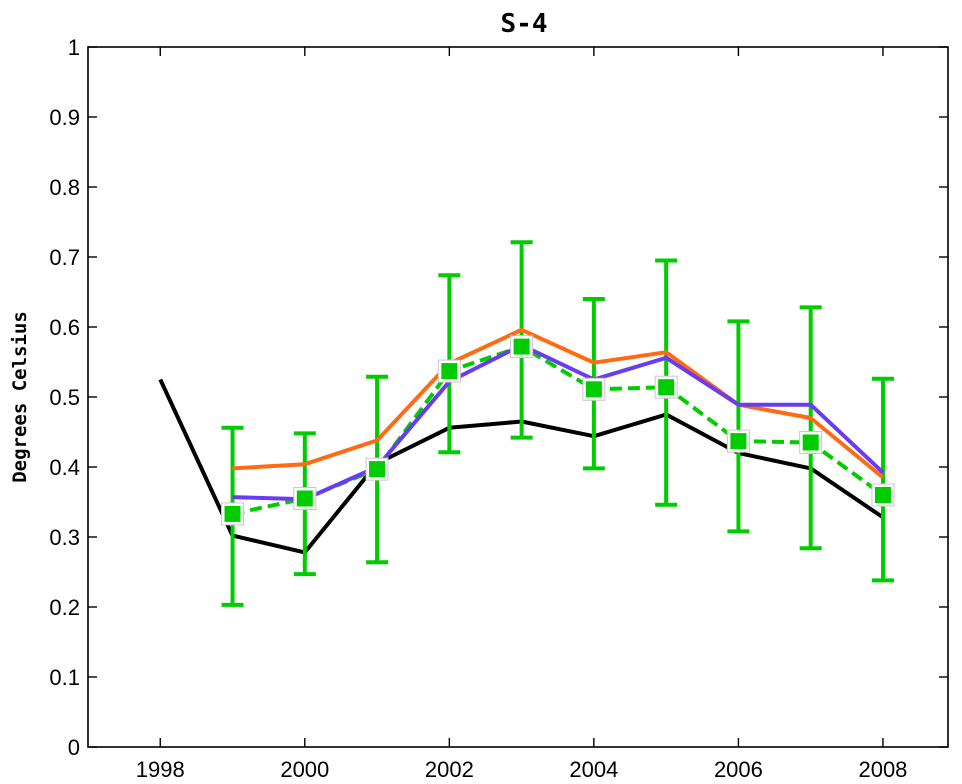  What do you see at coordinates (449, 769) in the screenshot?
I see `x-tick-label: 2002` at bounding box center [449, 769].